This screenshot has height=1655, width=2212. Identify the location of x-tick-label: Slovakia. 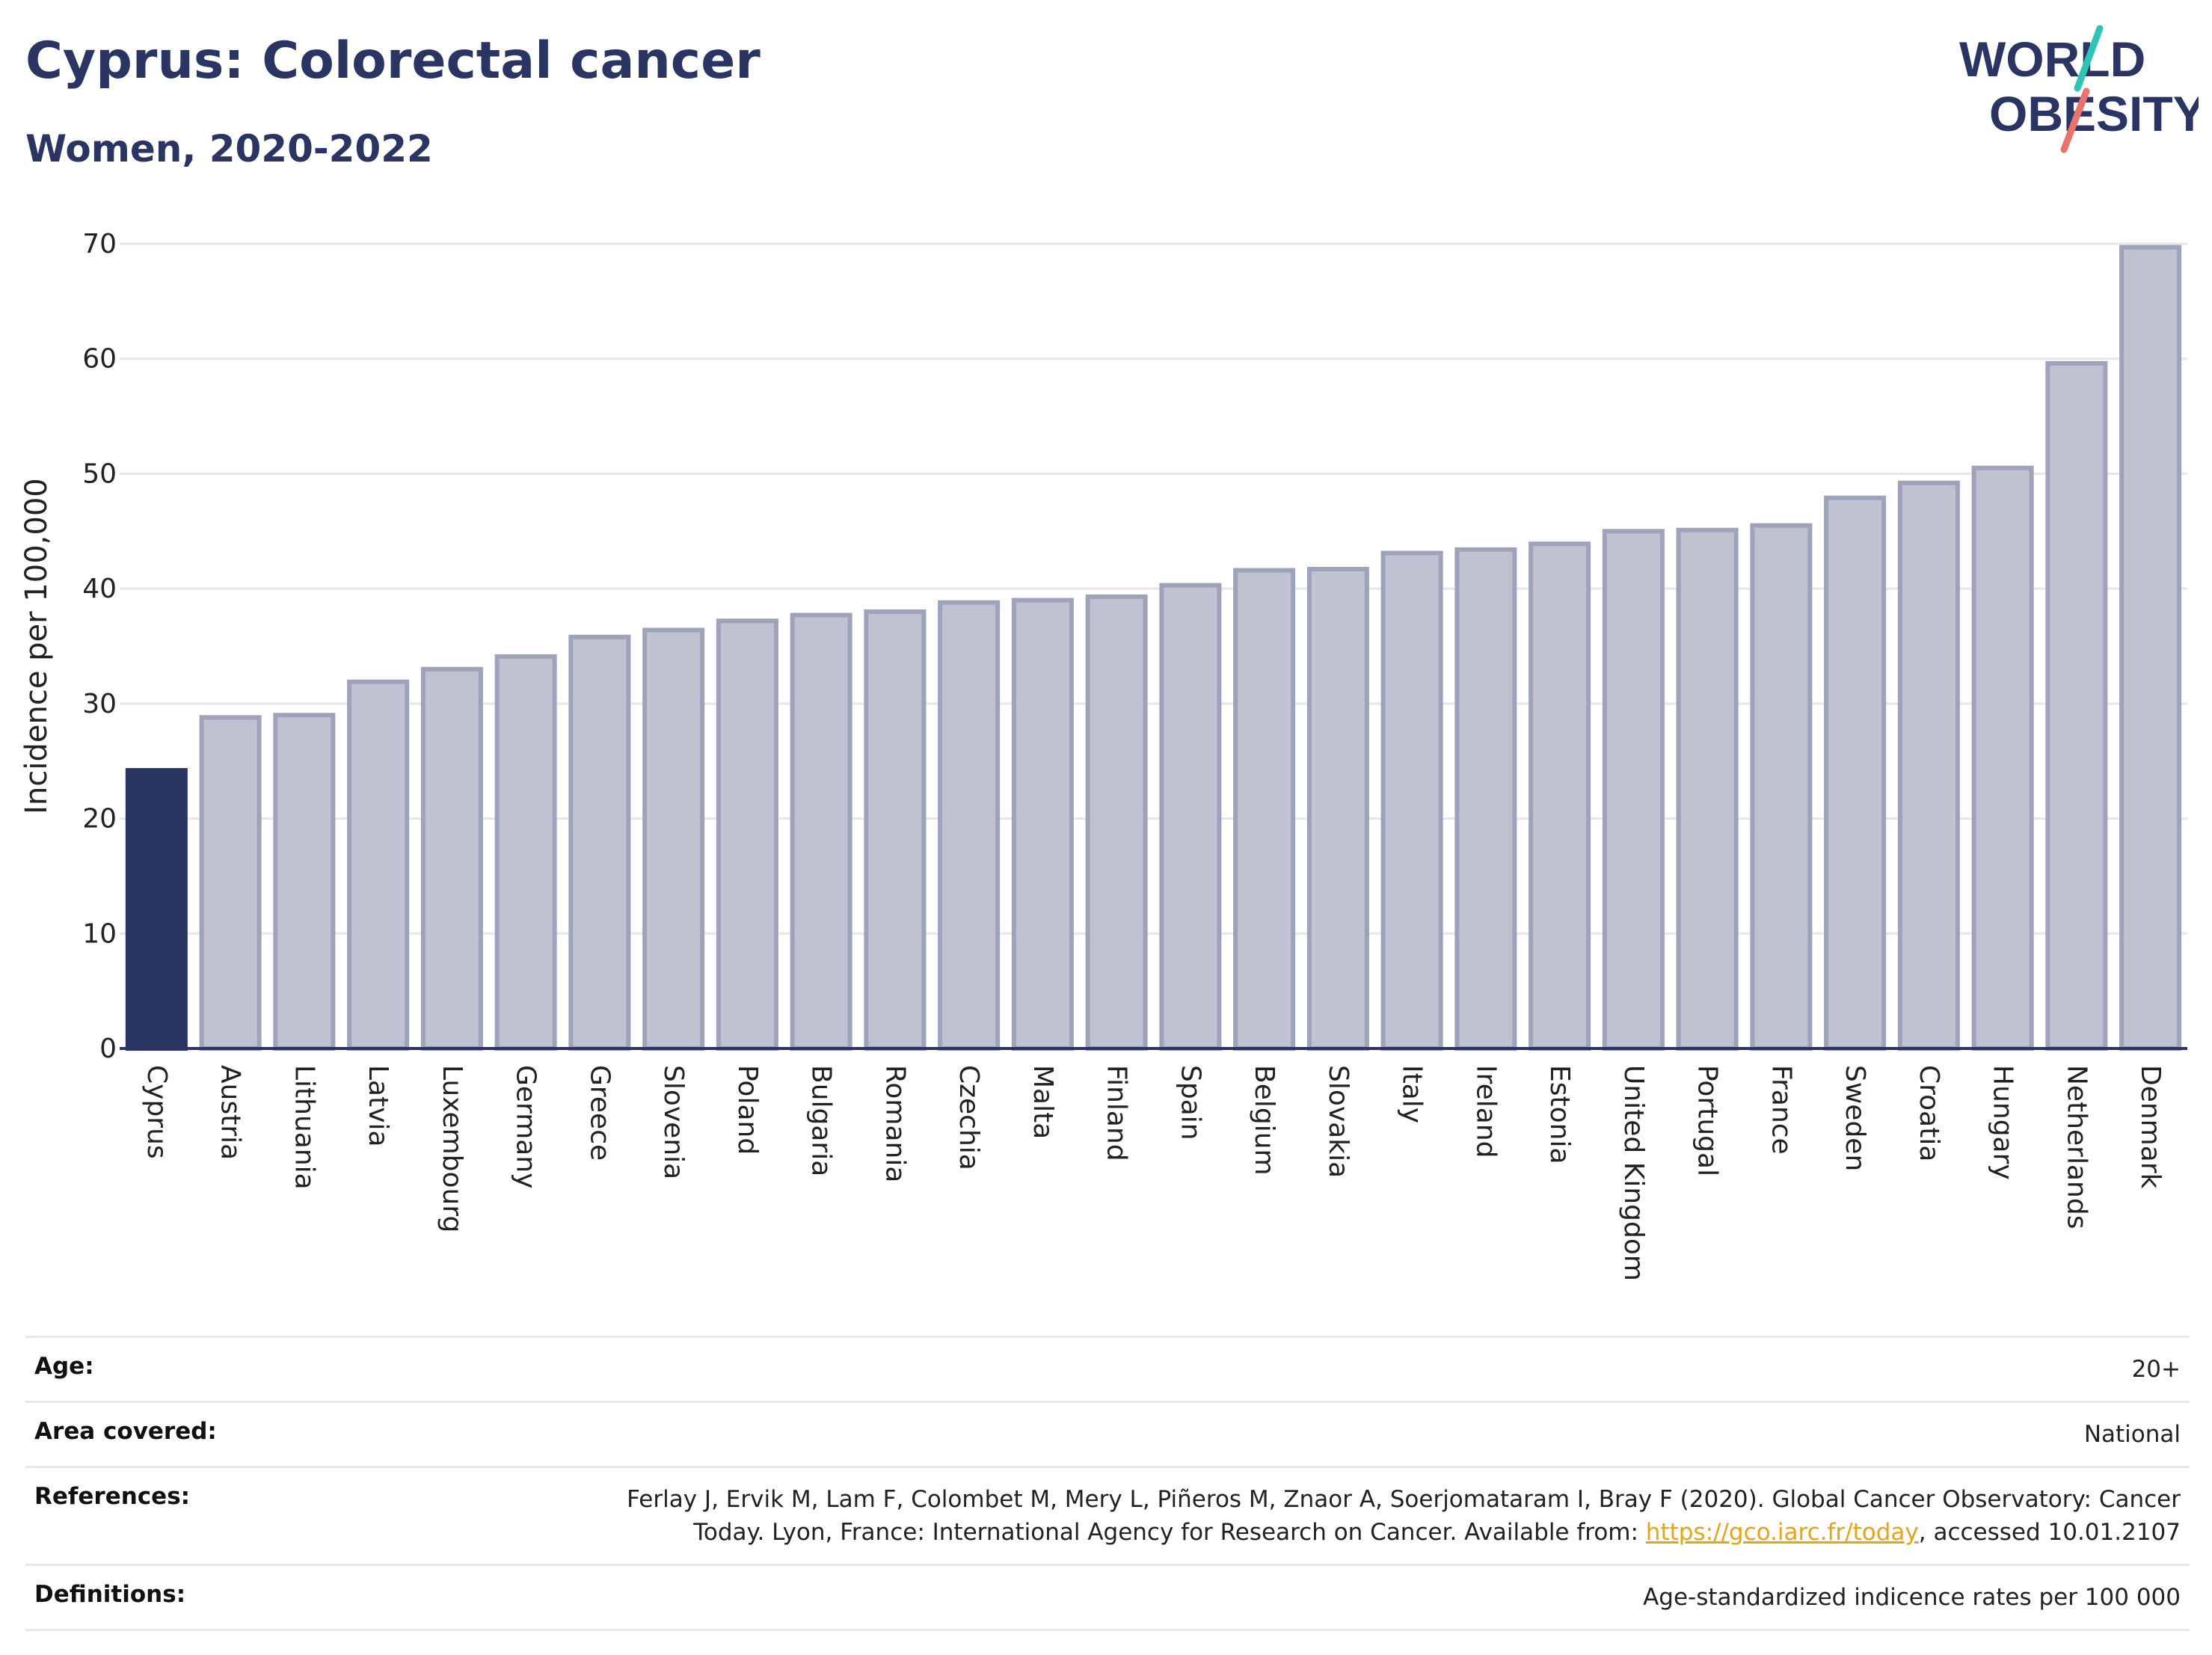
(1338, 1121).